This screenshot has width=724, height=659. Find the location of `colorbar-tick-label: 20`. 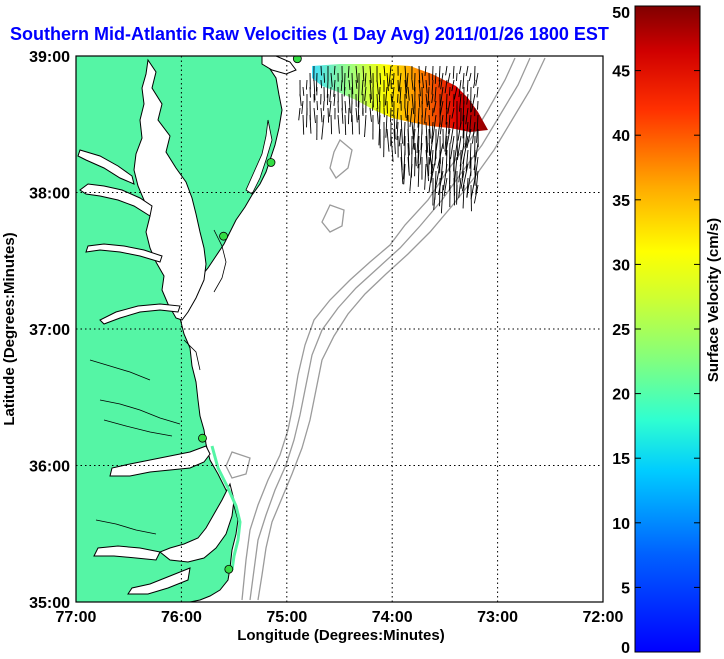

colorbar-tick-label: 20 is located at coordinates (621, 395).